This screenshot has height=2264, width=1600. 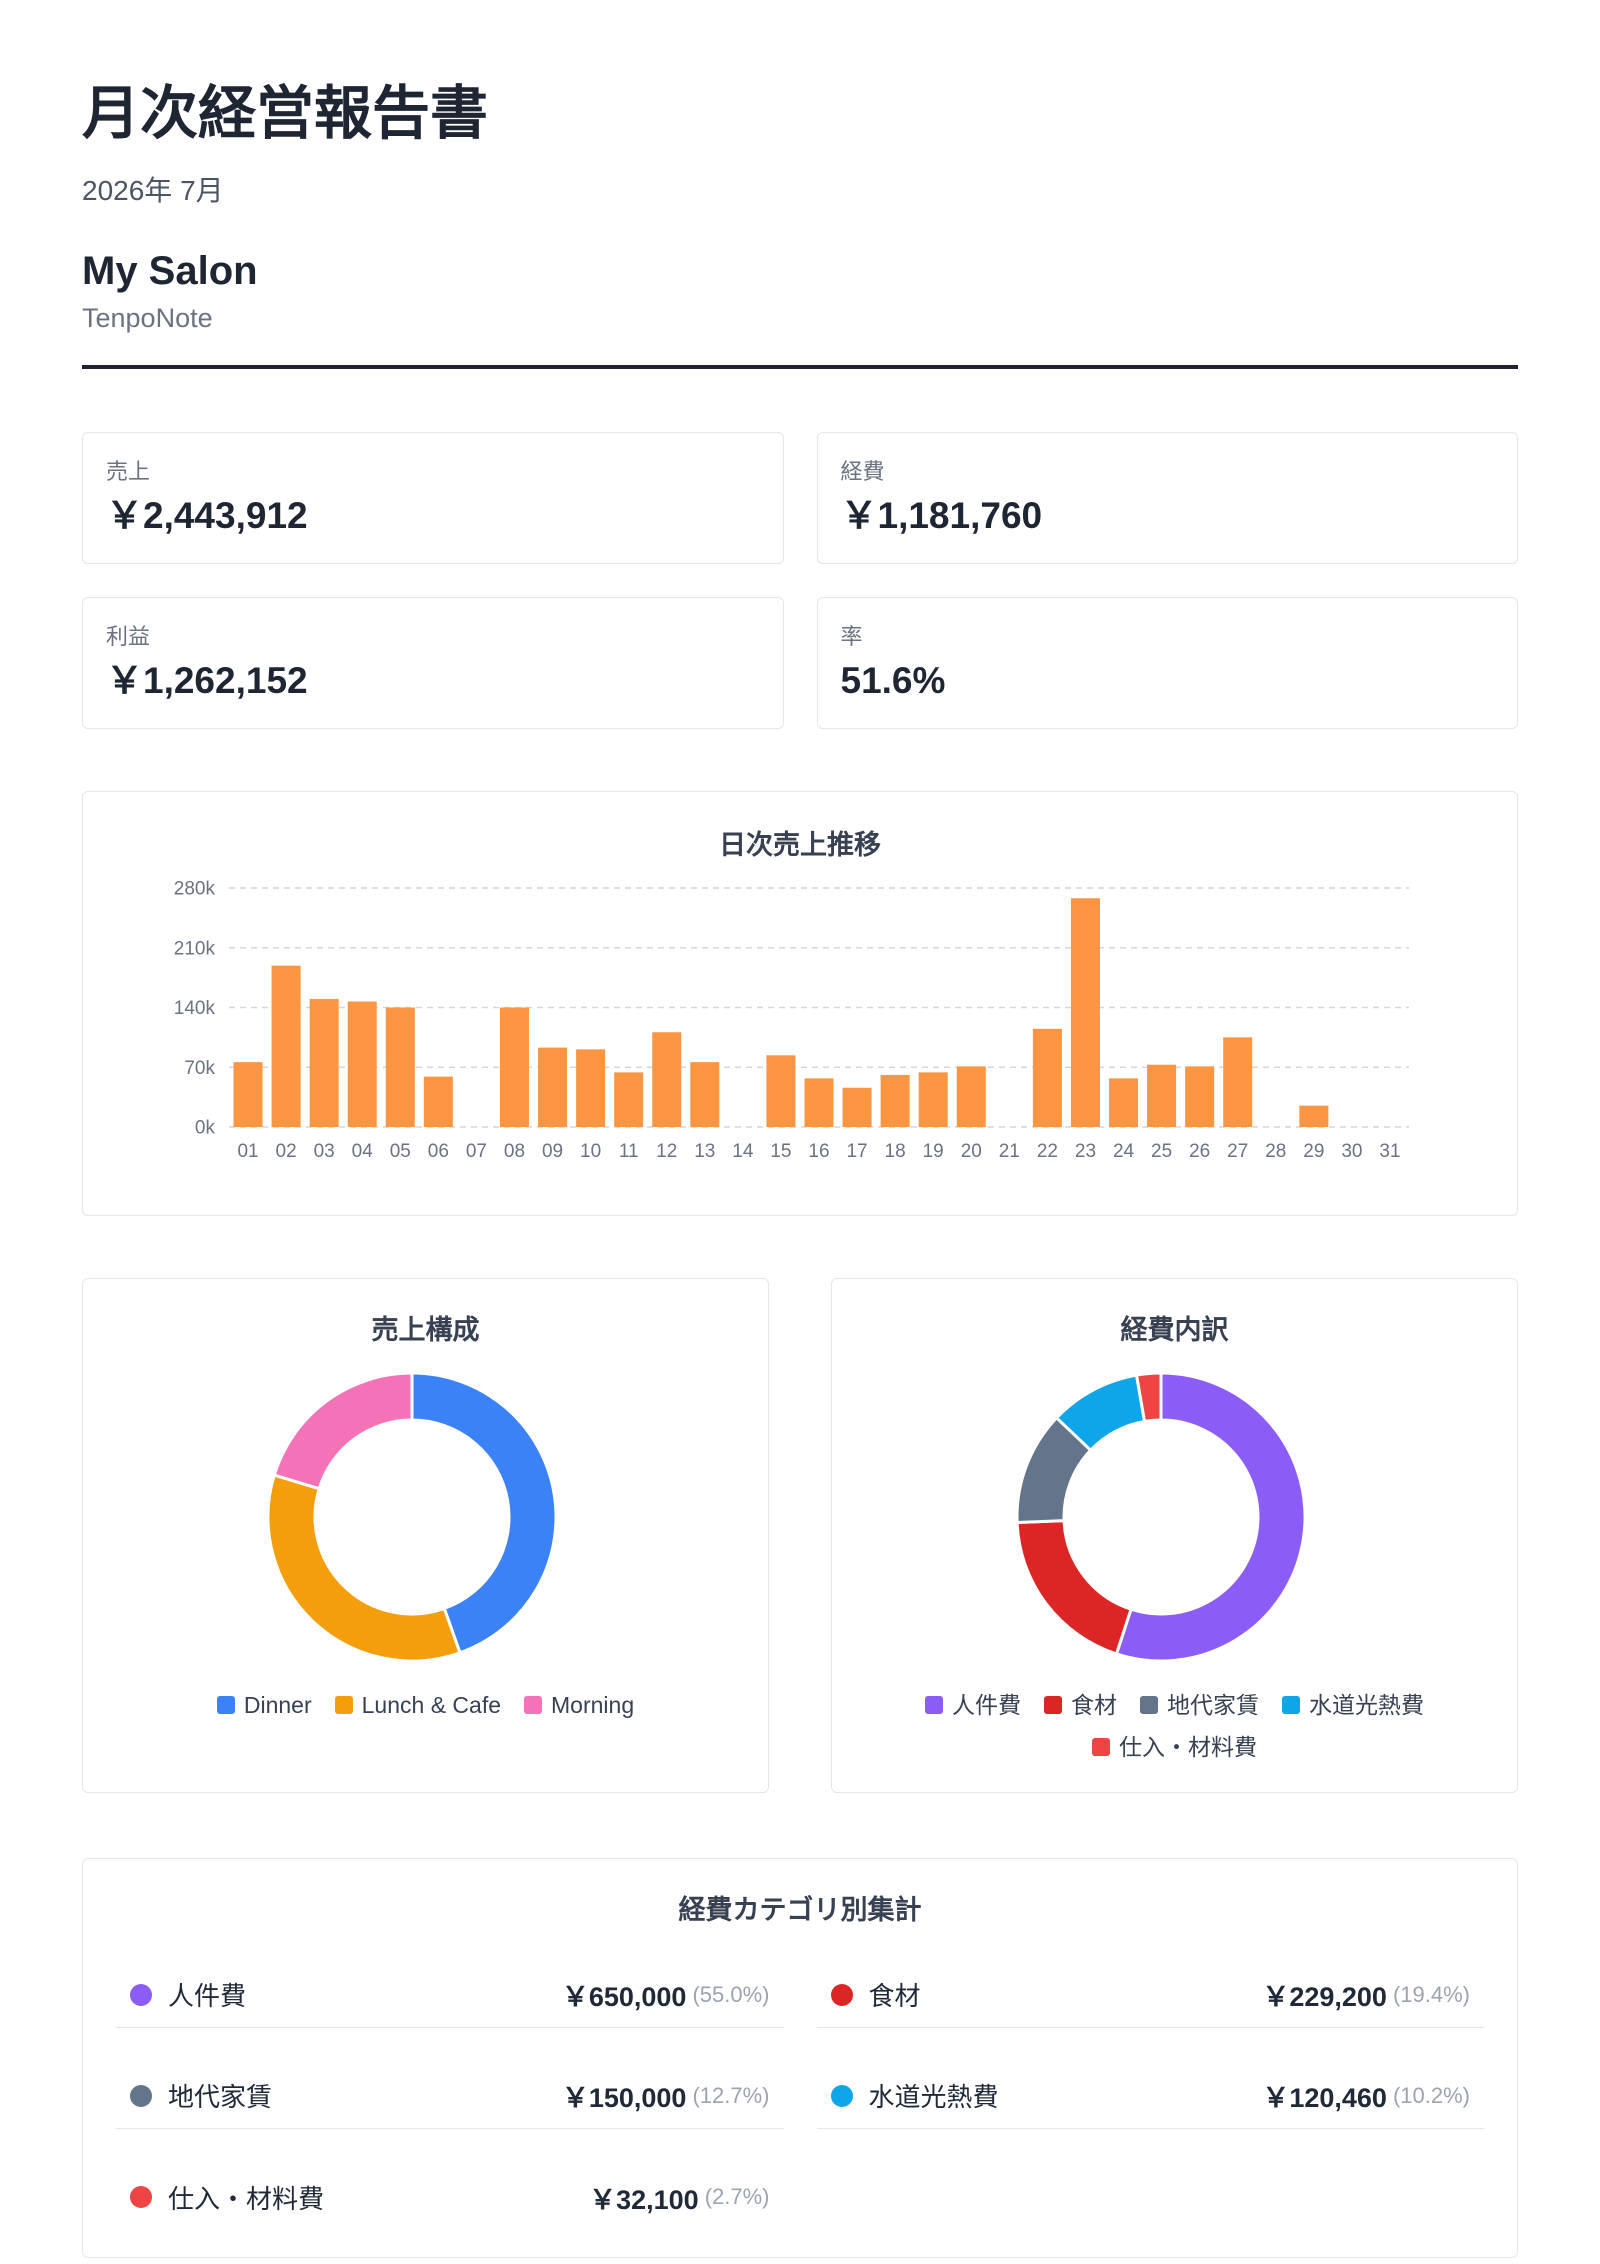 I want to click on x-tick-label: 11, so click(x=629, y=1151).